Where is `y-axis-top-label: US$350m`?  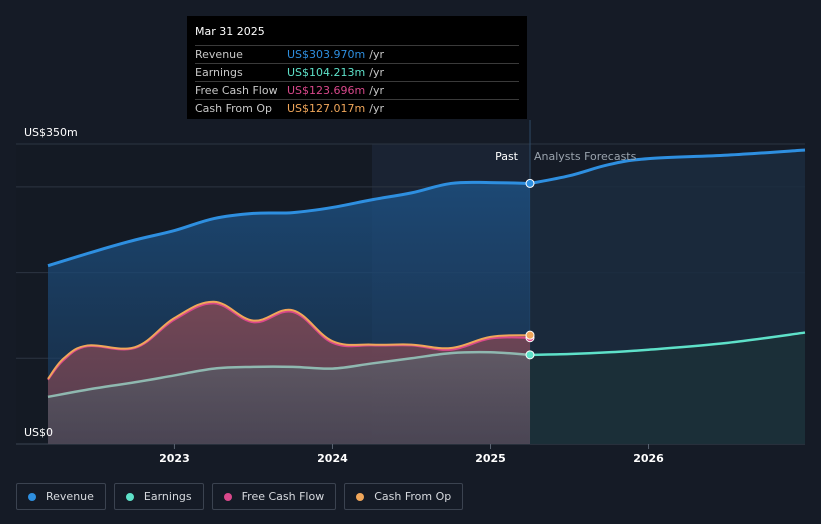
y-axis-top-label: US$350m is located at coordinates (51, 132).